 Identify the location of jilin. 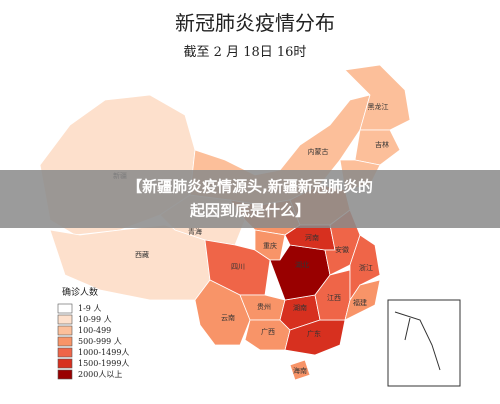
(377, 147).